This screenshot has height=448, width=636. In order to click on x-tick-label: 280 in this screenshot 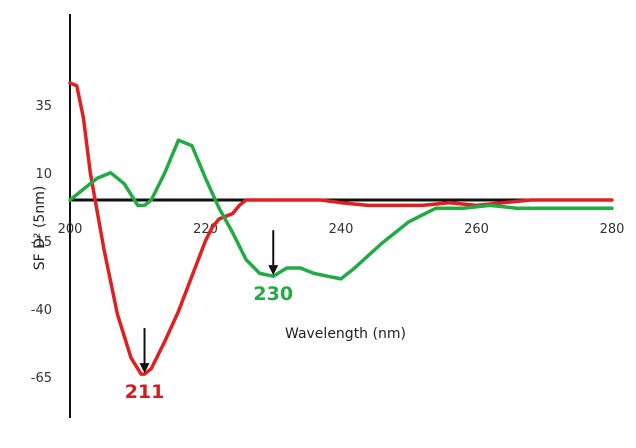, I will do `click(612, 229)`.